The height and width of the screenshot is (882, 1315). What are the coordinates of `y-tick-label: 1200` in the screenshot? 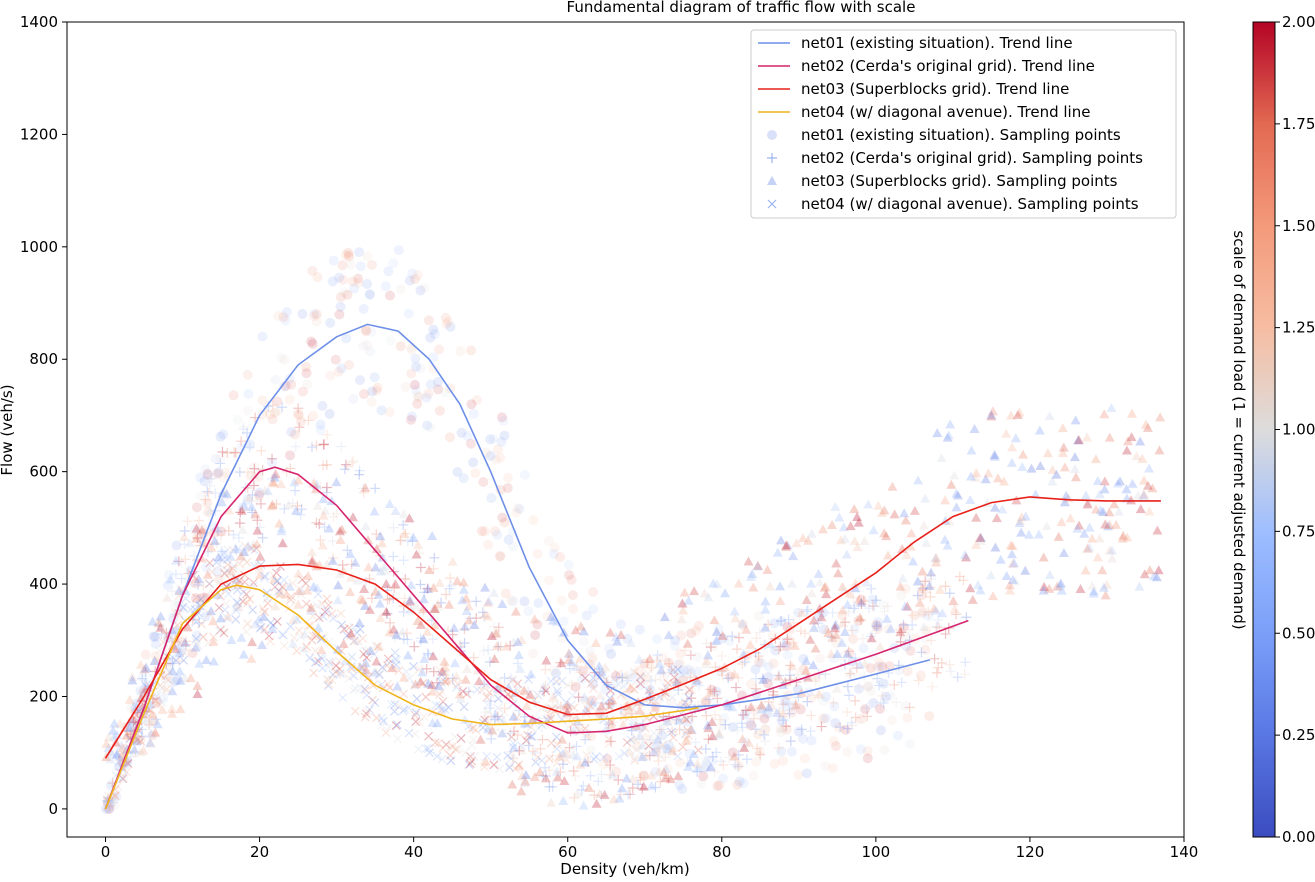 It's located at (39, 134).